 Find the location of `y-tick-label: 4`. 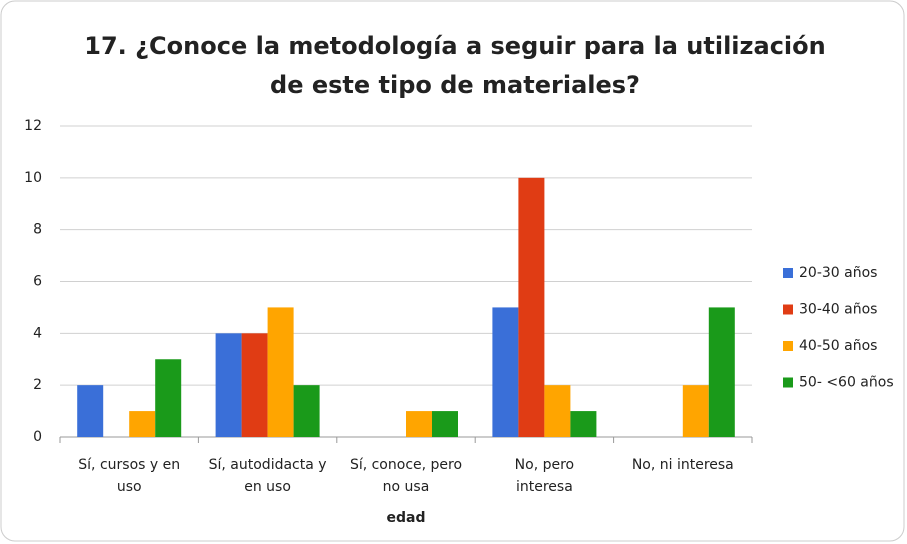

y-tick-label: 4 is located at coordinates (37, 333).